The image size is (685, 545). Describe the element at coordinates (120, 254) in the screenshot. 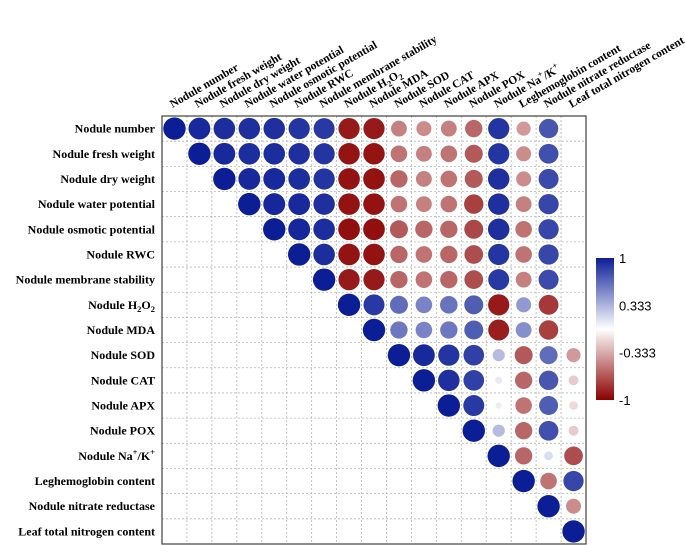

I see `row-label: Nodule RWC` at that location.